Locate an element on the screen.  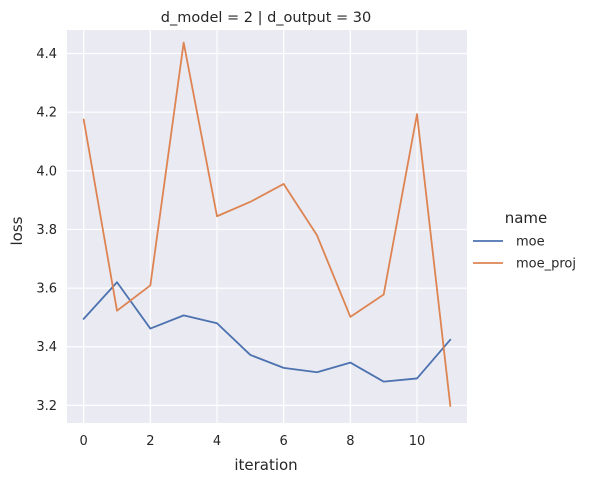
series-line-moe is located at coordinates (267, 332).